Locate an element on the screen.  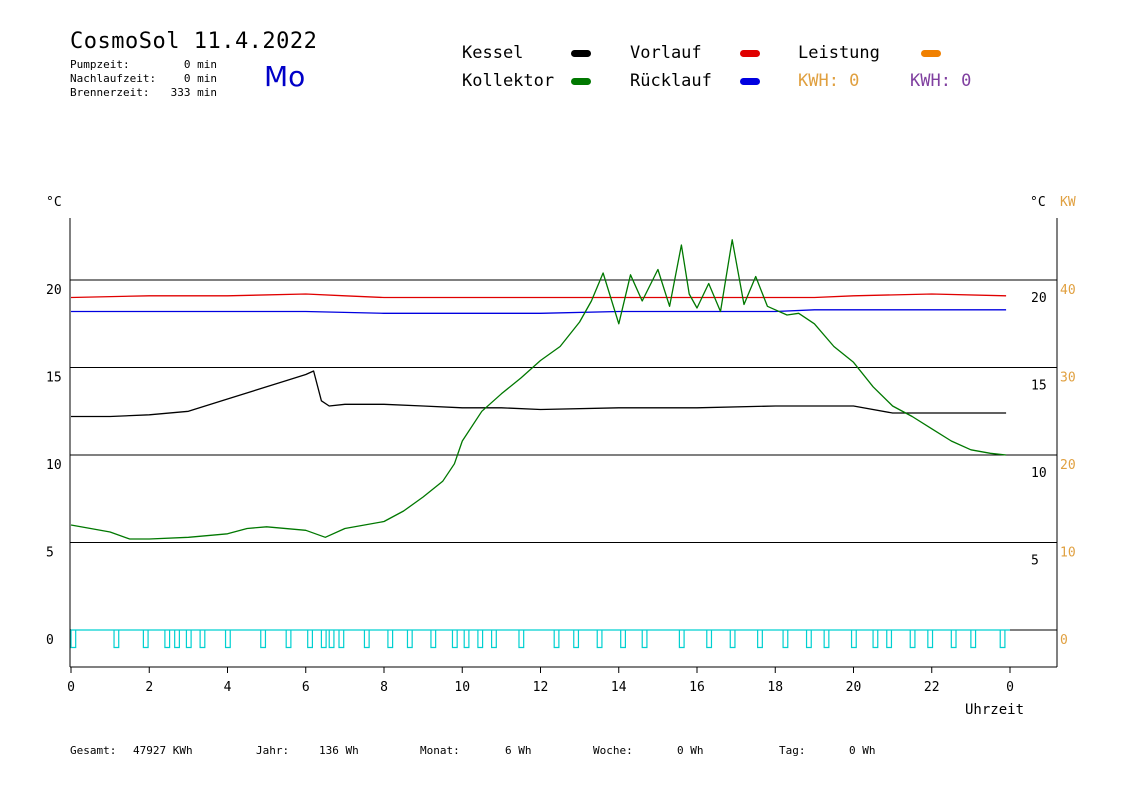
footer-monat-label: Monat: is located at coordinates (440, 750).